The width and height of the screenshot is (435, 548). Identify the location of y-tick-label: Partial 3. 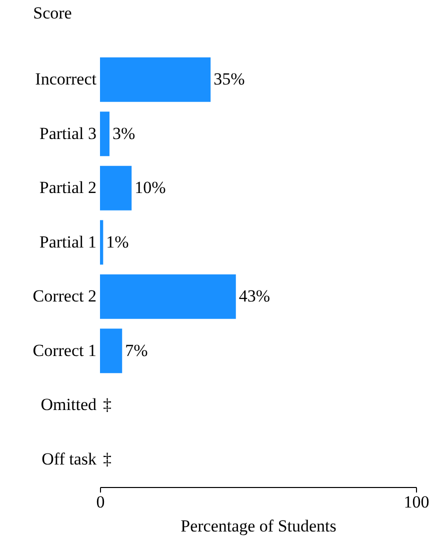
(67, 133).